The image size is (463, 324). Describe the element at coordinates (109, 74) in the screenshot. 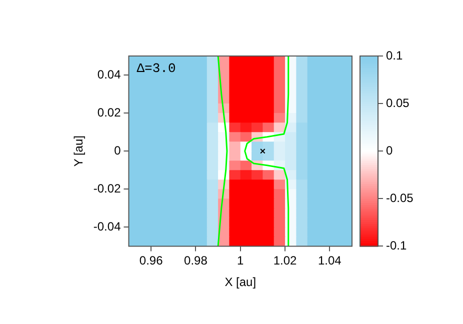

I see `y-tick-label: 0.04` at that location.